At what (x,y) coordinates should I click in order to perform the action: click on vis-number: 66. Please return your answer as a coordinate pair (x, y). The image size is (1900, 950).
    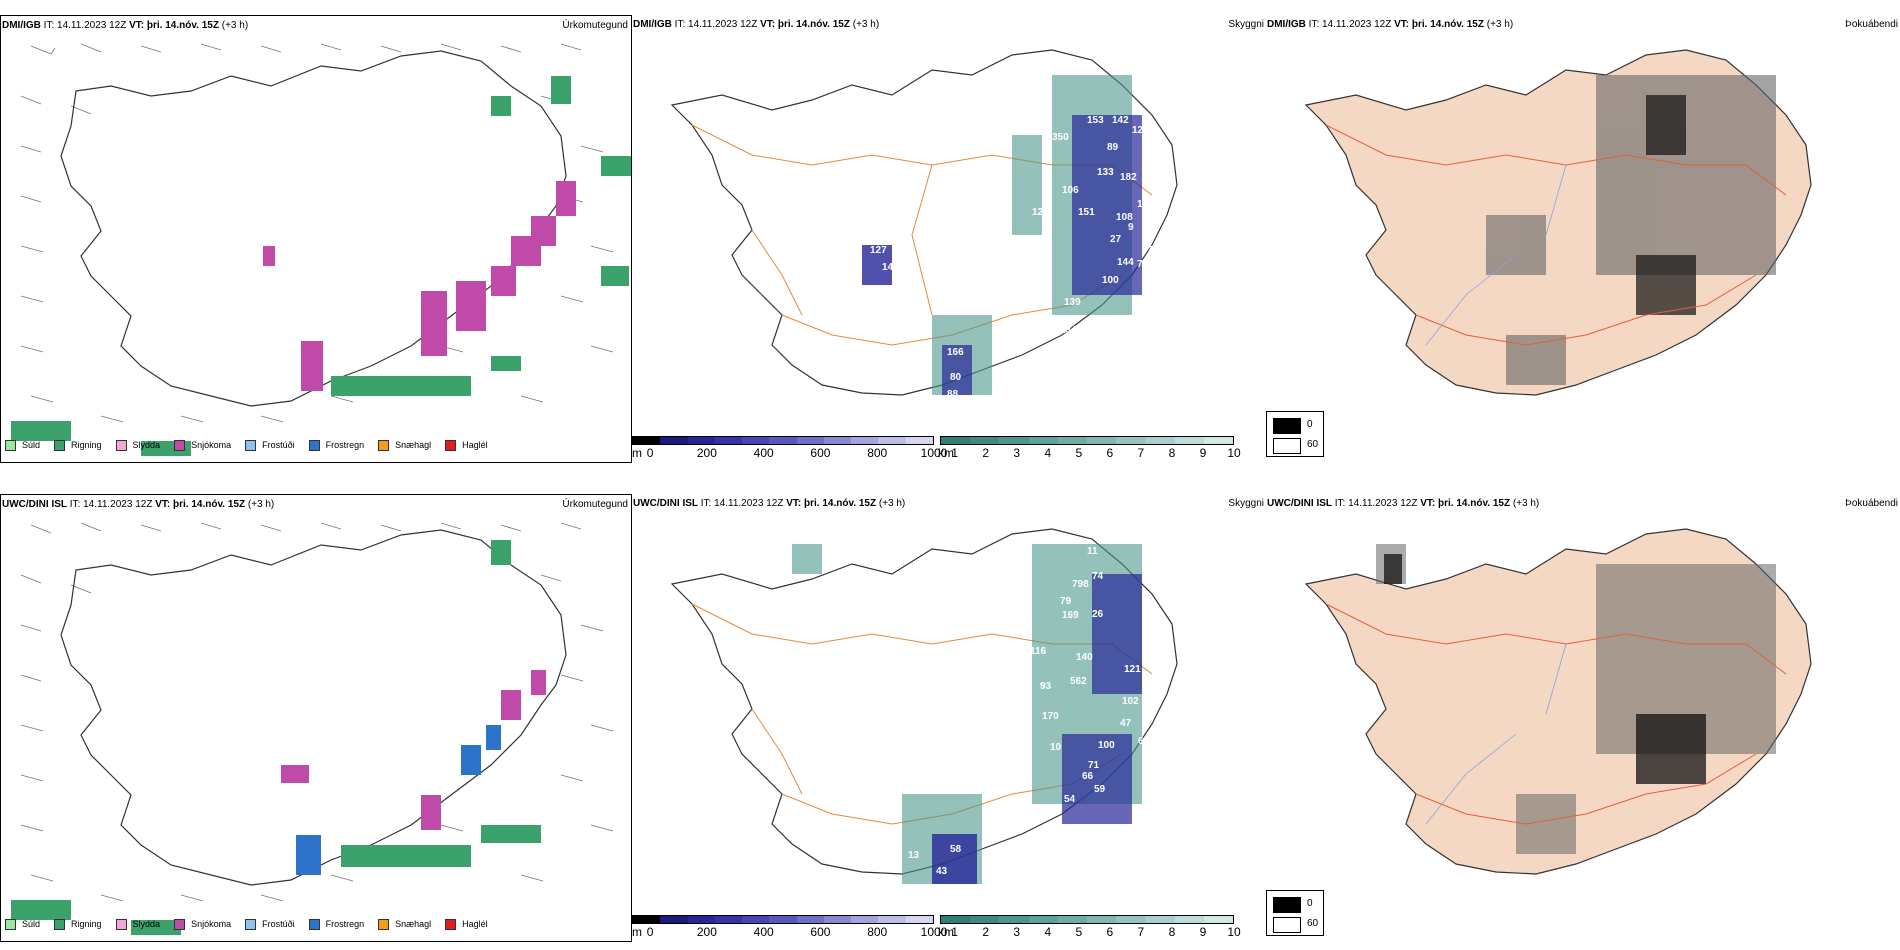
    Looking at the image, I should click on (1088, 776).